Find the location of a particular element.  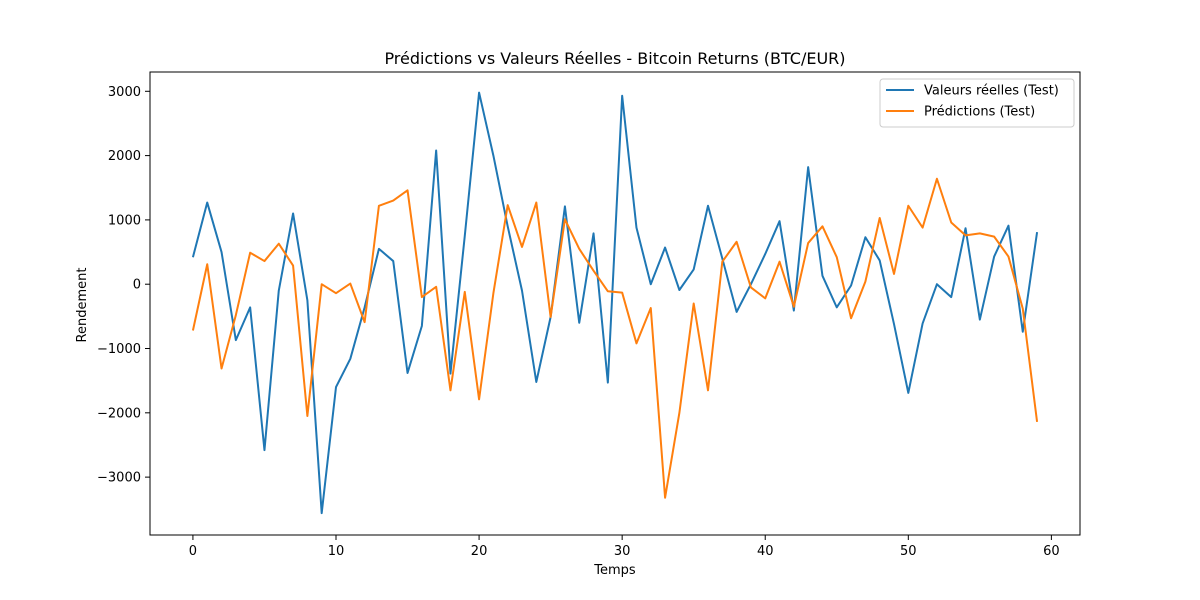

legend-box is located at coordinates (977, 103).